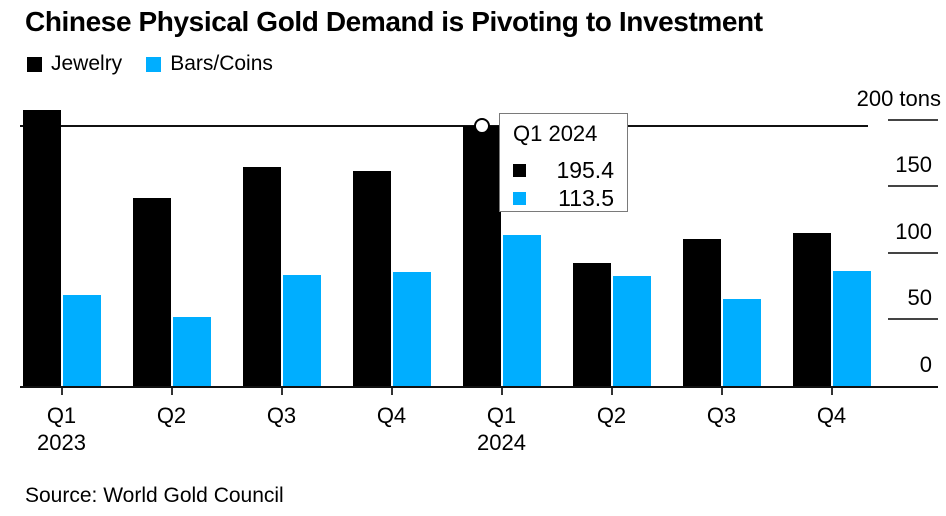 The width and height of the screenshot is (946, 516). Describe the element at coordinates (919, 298) in the screenshot. I see `y-tick-label-50: 50` at that location.